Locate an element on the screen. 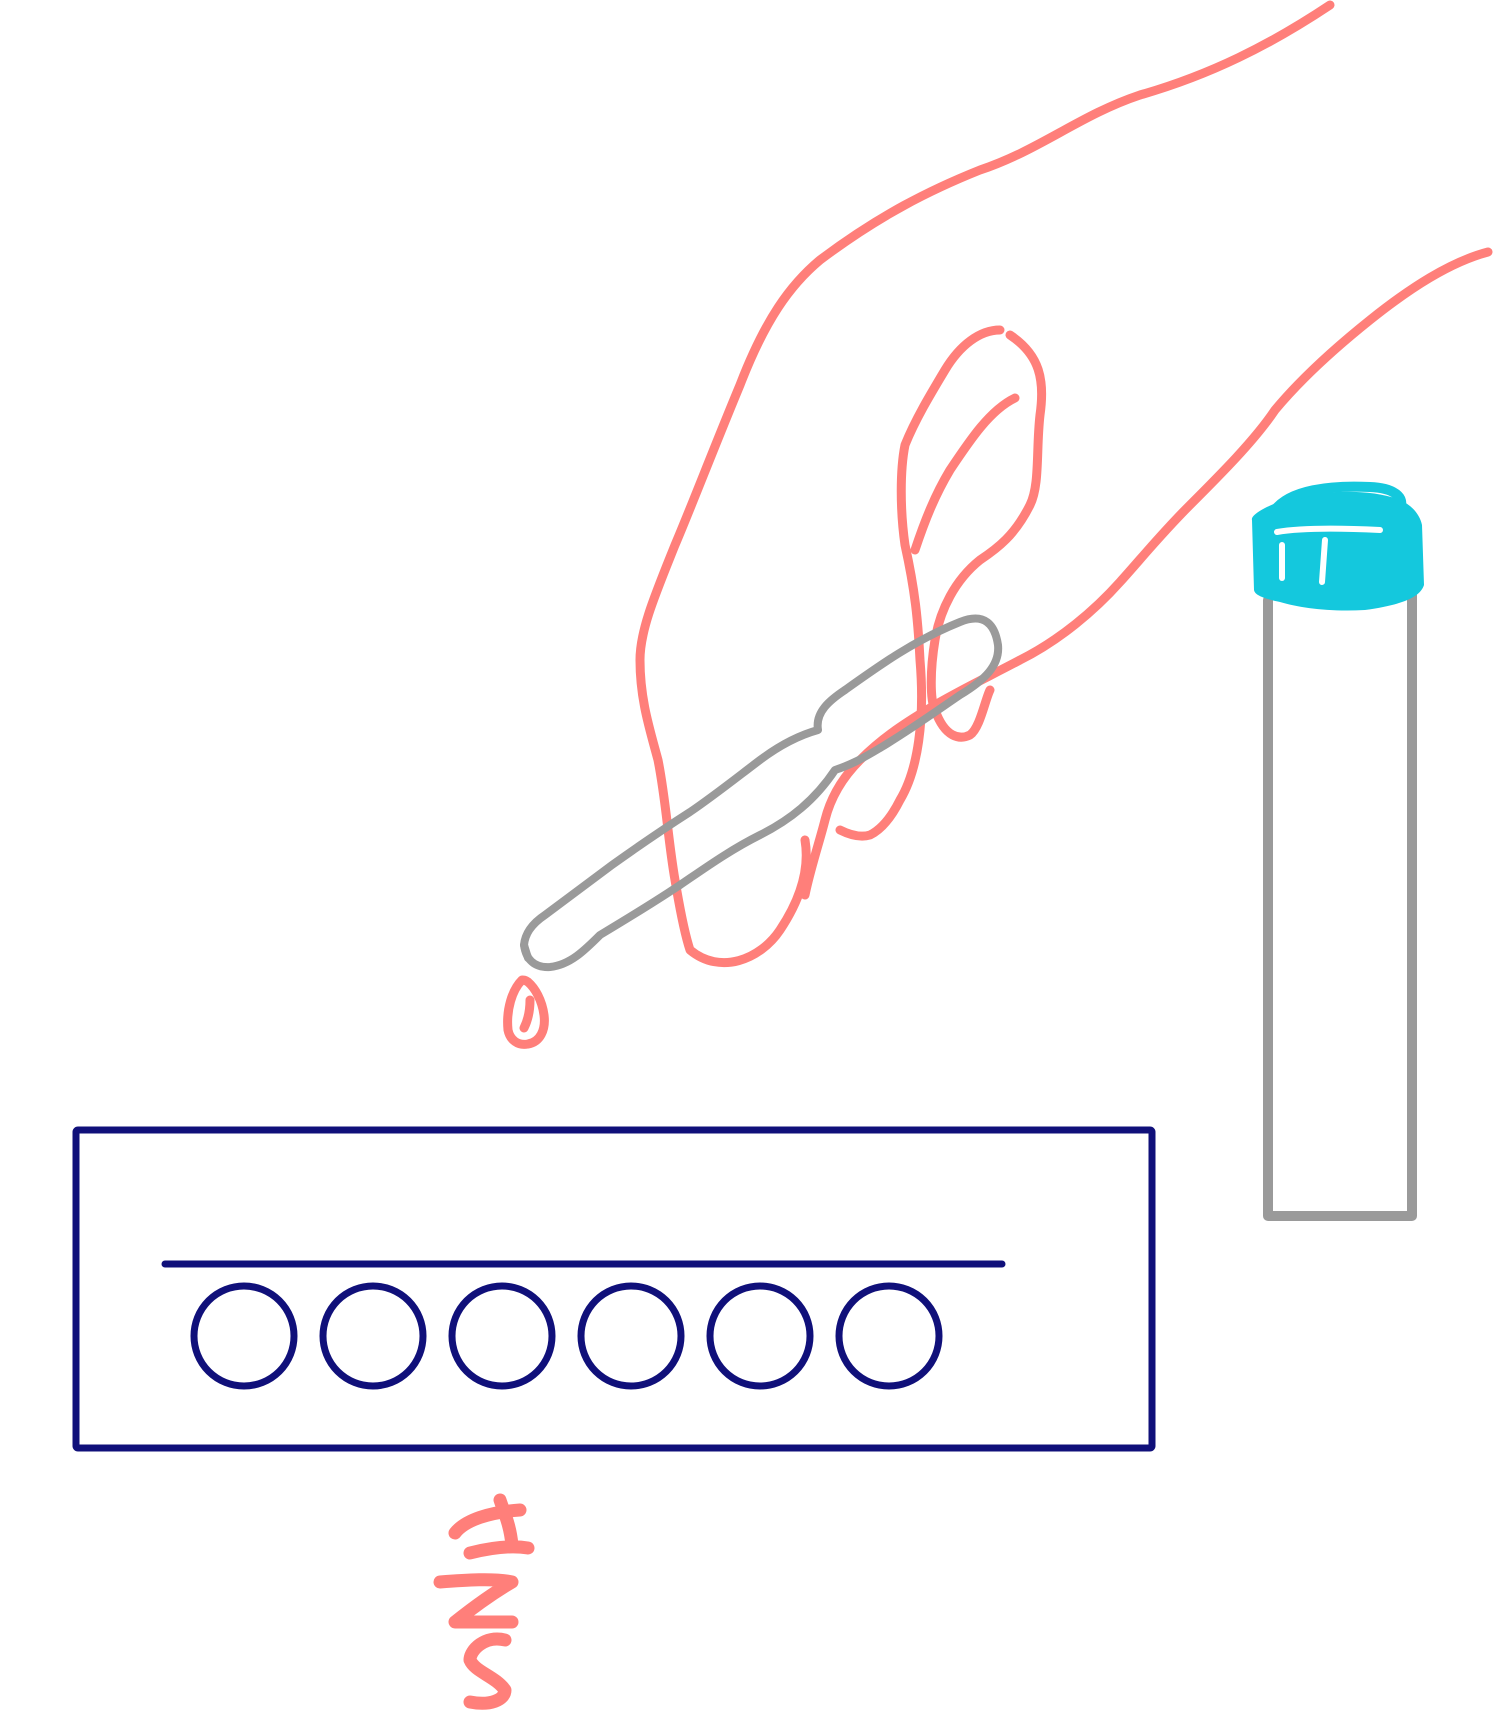 Image resolution: width=1496 pixels, height=1710 pixels. sample-label is located at coordinates (484, 1601).